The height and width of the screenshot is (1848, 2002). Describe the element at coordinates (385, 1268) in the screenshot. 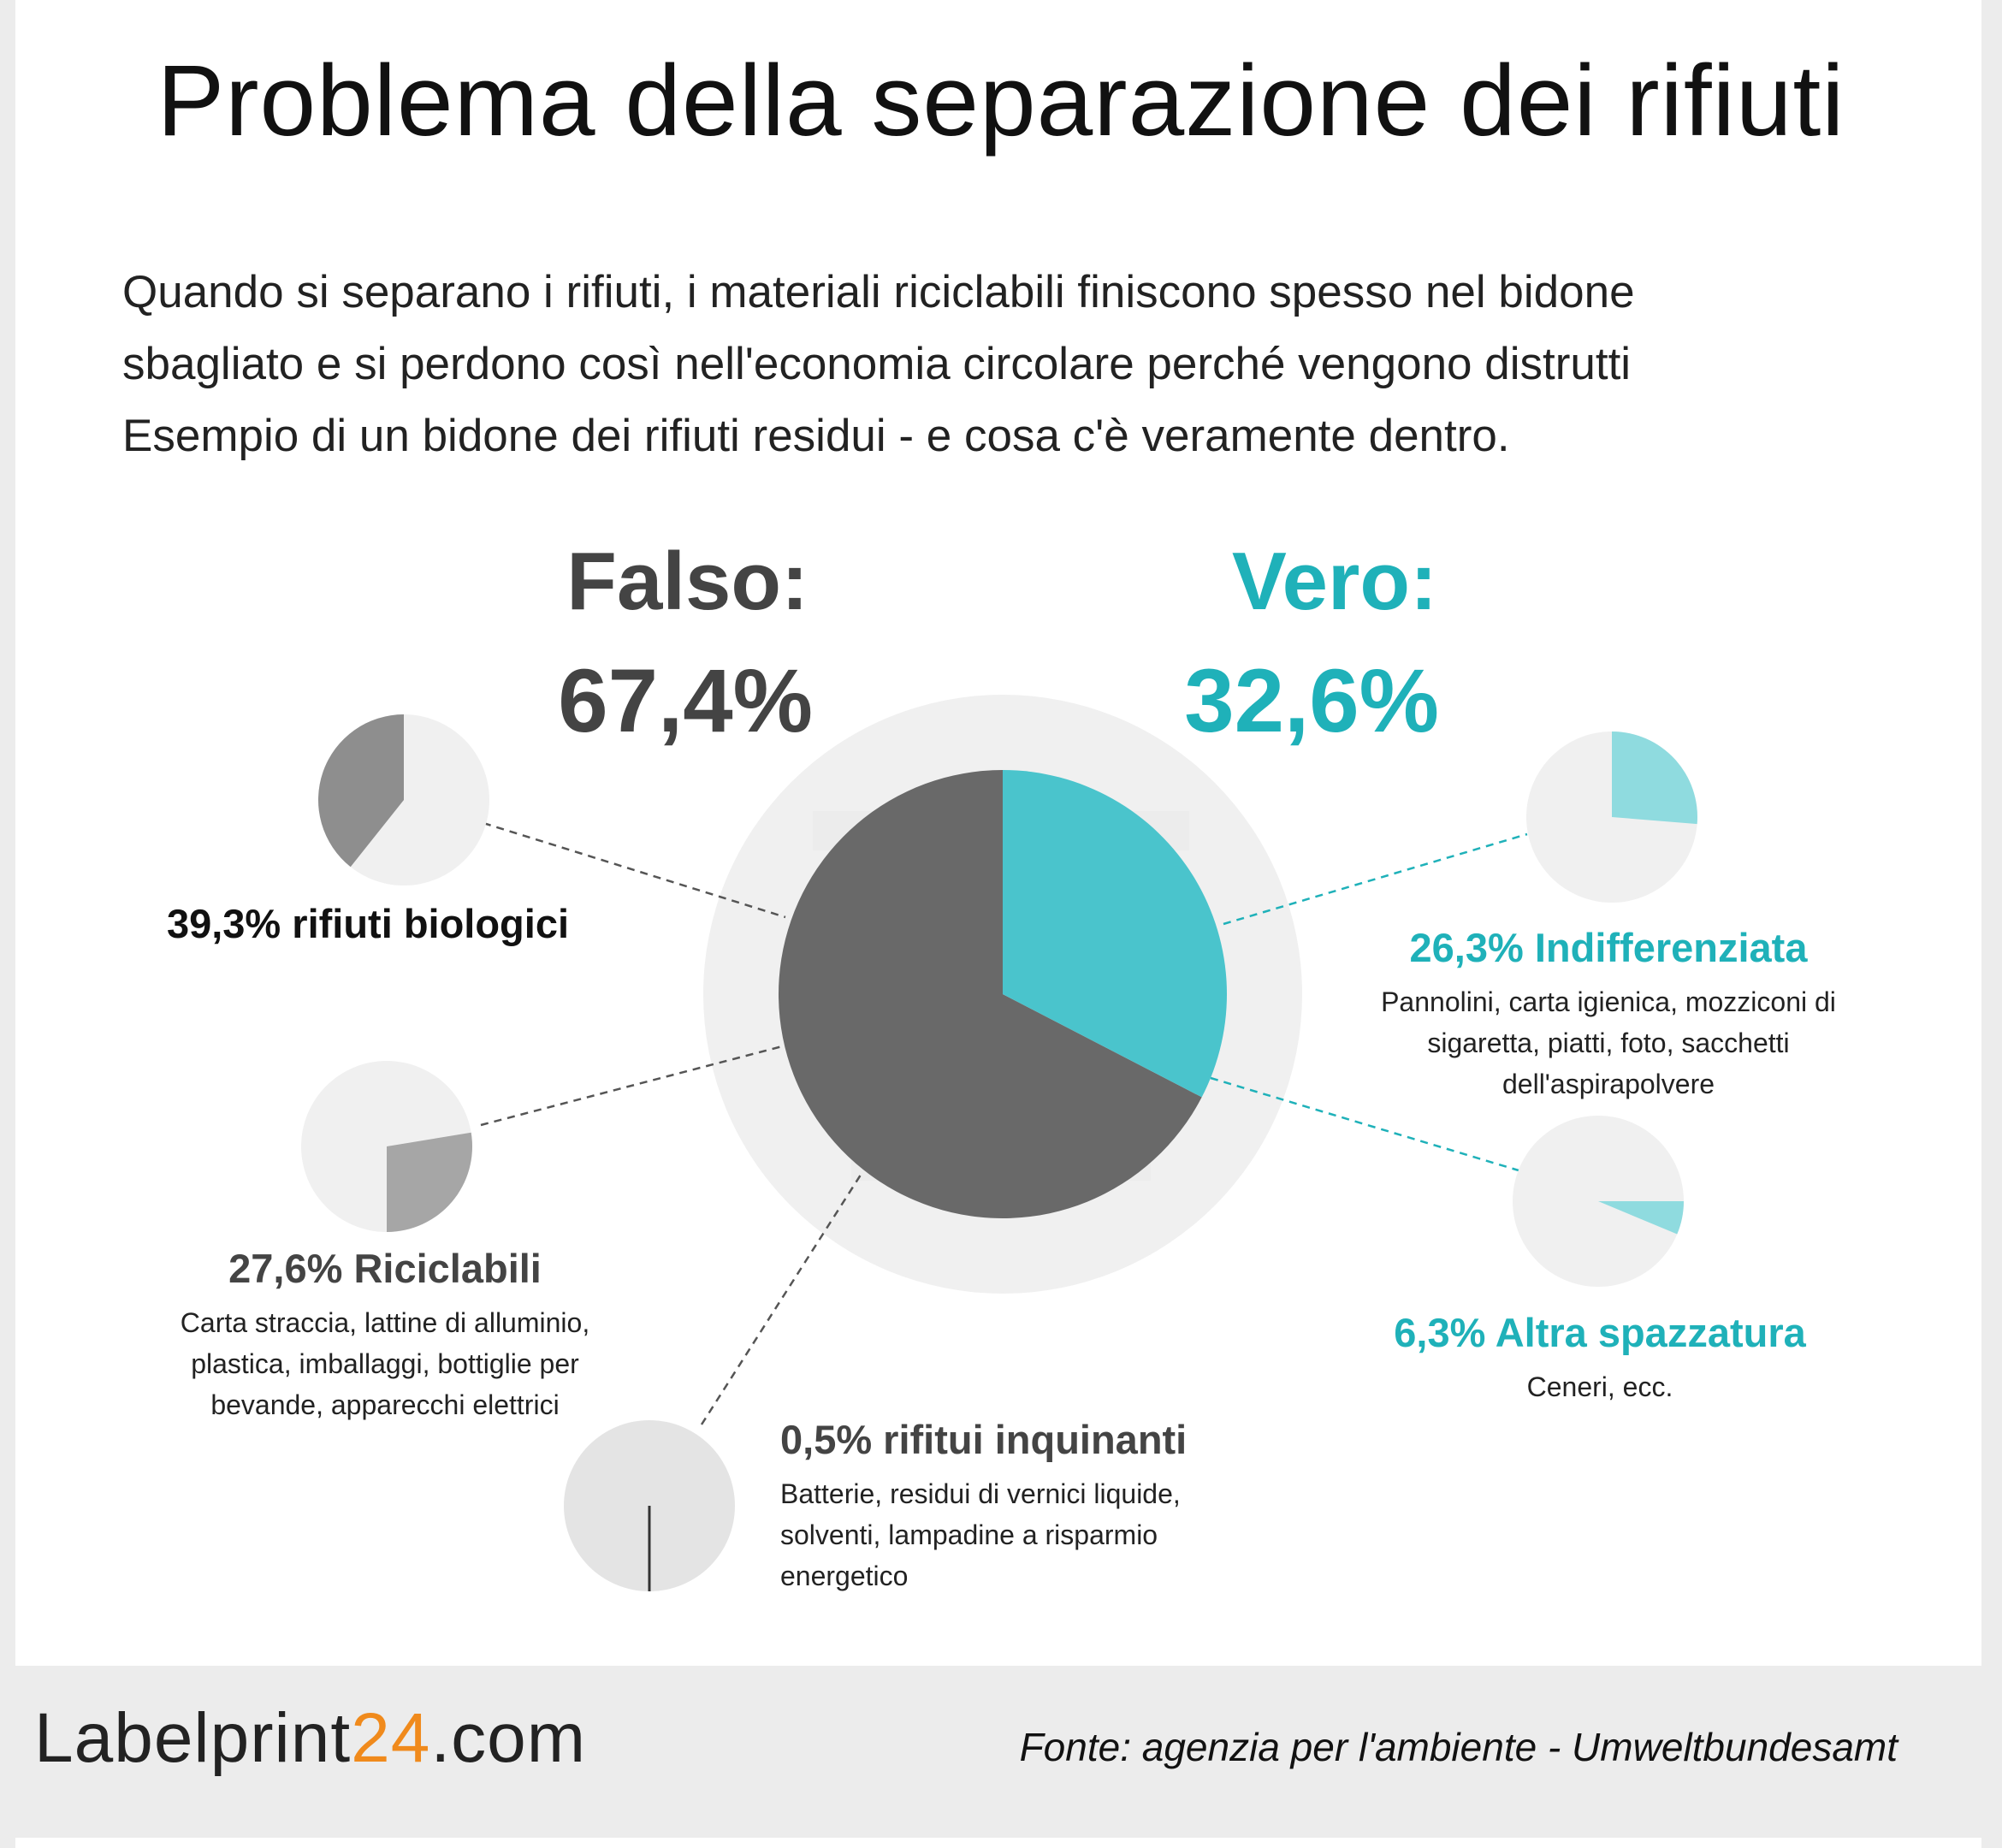

I see `category-title: 27,6% Riciclabili` at that location.